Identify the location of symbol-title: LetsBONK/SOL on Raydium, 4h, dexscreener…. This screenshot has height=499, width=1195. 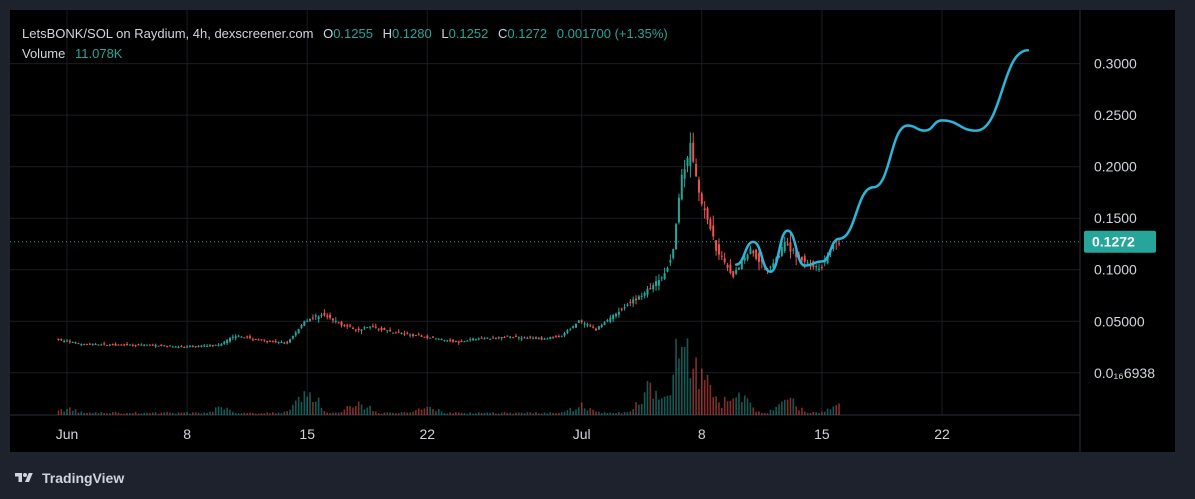
(168, 33).